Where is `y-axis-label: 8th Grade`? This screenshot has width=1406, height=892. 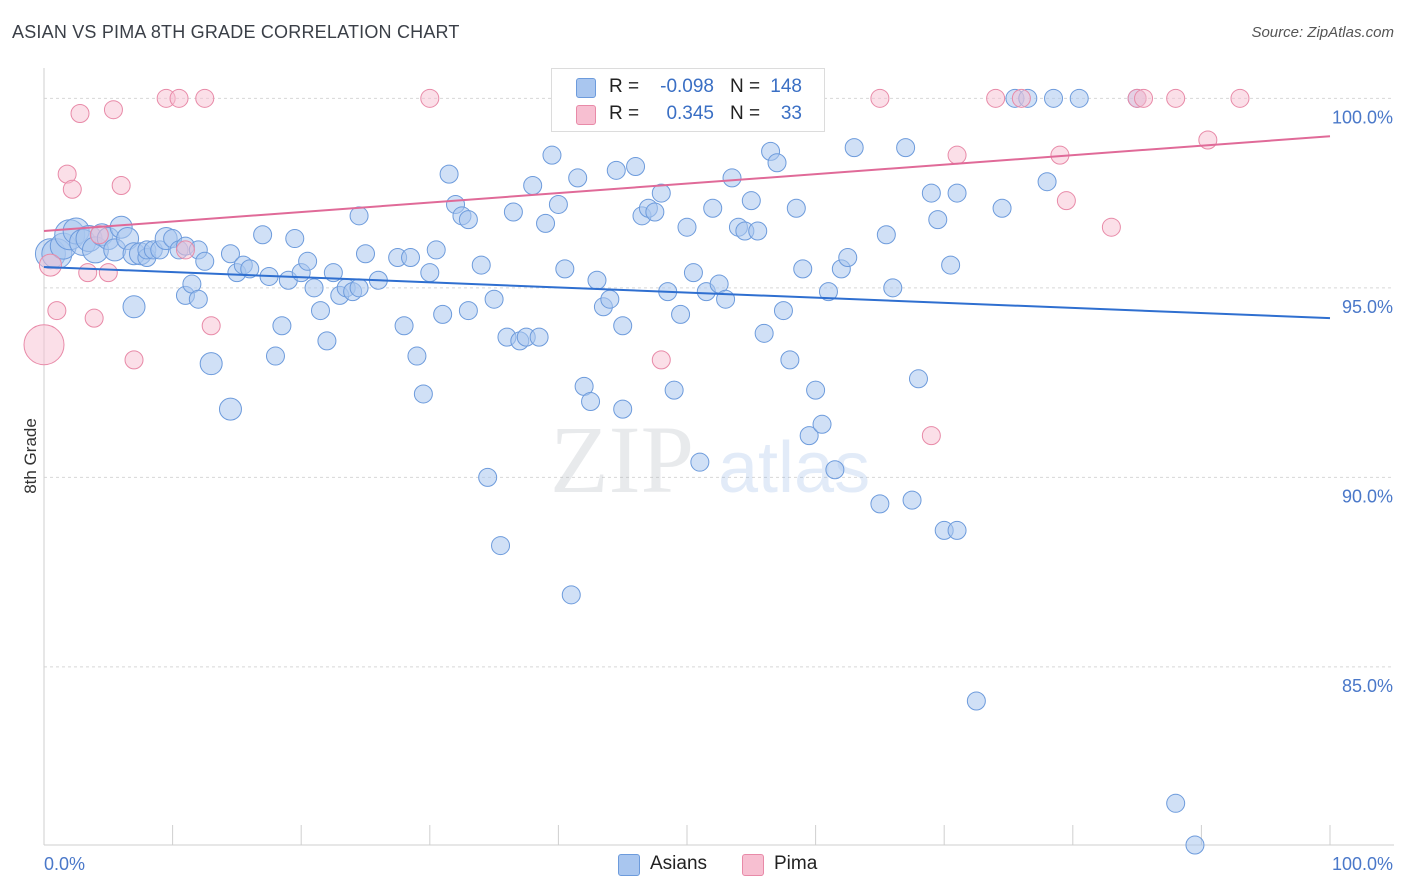
y-axis-label: 8th Grade is located at coordinates (30, 456).